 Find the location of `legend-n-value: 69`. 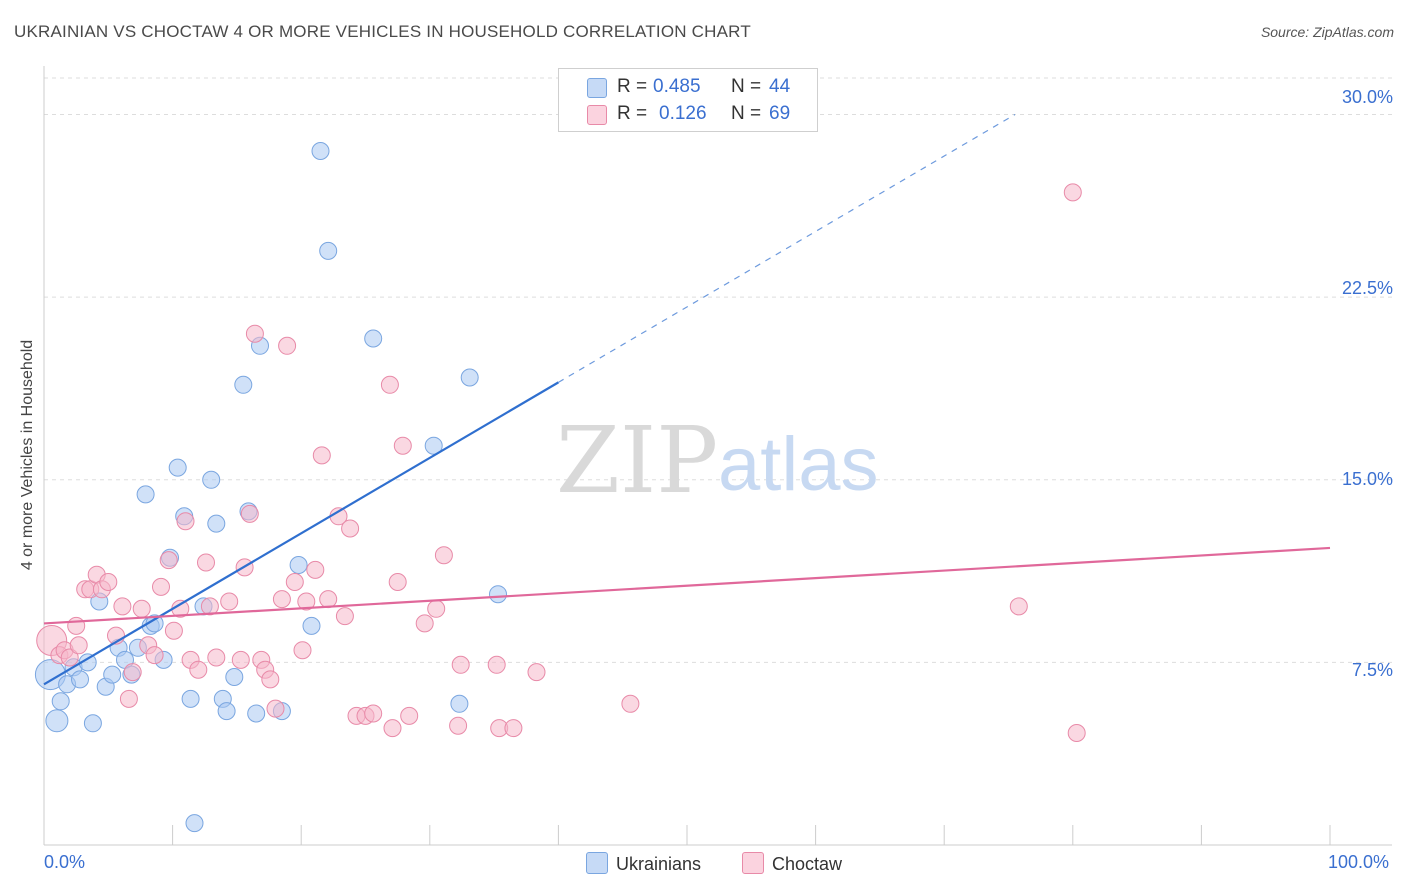

legend-n-value: 69 is located at coordinates (780, 113).